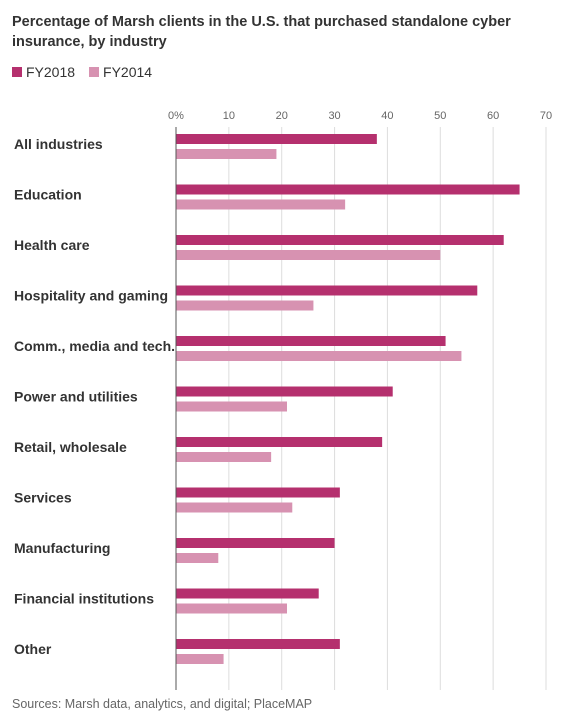 This screenshot has width=569, height=726. Describe the element at coordinates (128, 72) in the screenshot. I see `legend-label-fy2014: FY2014` at that location.